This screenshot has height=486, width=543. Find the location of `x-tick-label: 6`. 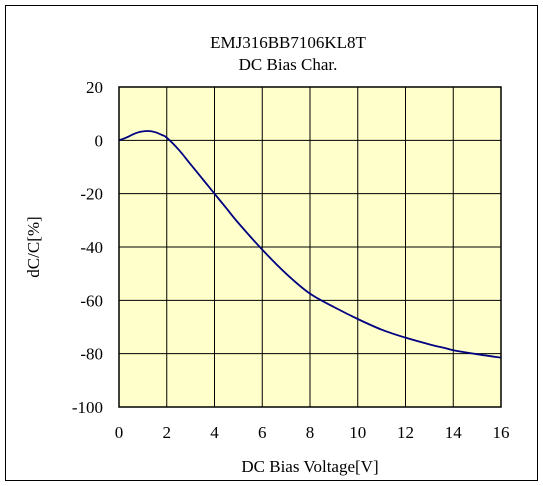

x-tick-label: 6 is located at coordinates (262, 432).